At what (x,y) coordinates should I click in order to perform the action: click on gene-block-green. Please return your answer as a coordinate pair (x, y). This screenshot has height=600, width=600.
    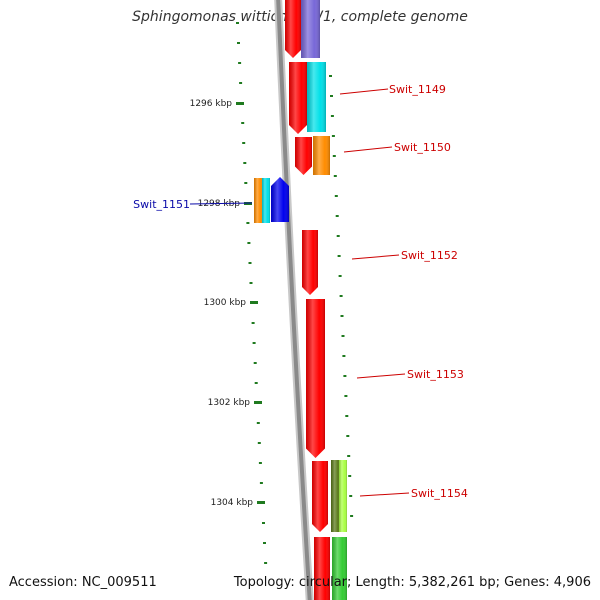
    Looking at the image, I should click on (339, 568).